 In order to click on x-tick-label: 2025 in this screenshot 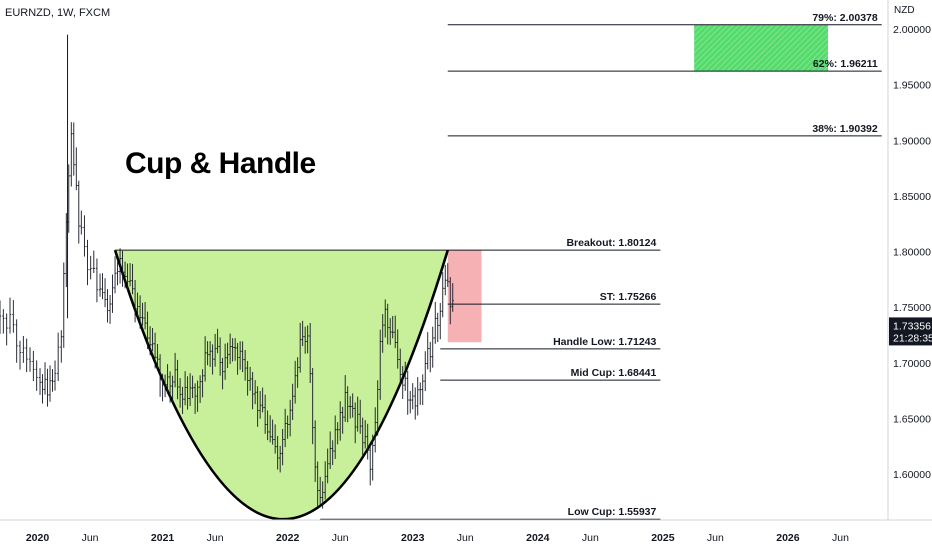, I will do `click(663, 538)`.